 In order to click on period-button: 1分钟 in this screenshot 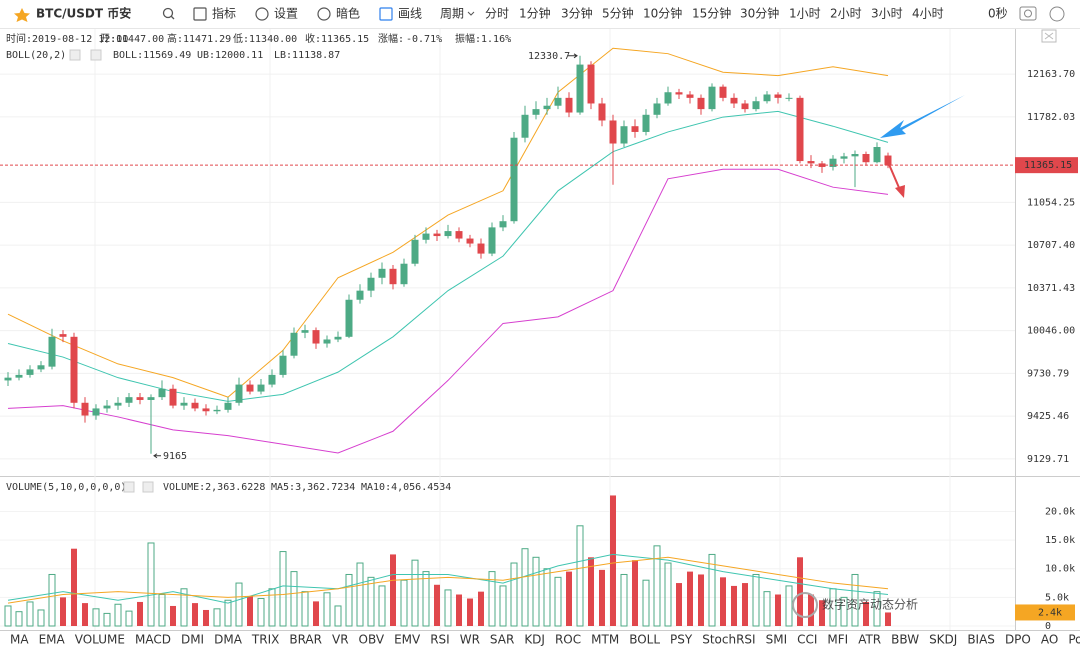, I will do `click(535, 13)`.